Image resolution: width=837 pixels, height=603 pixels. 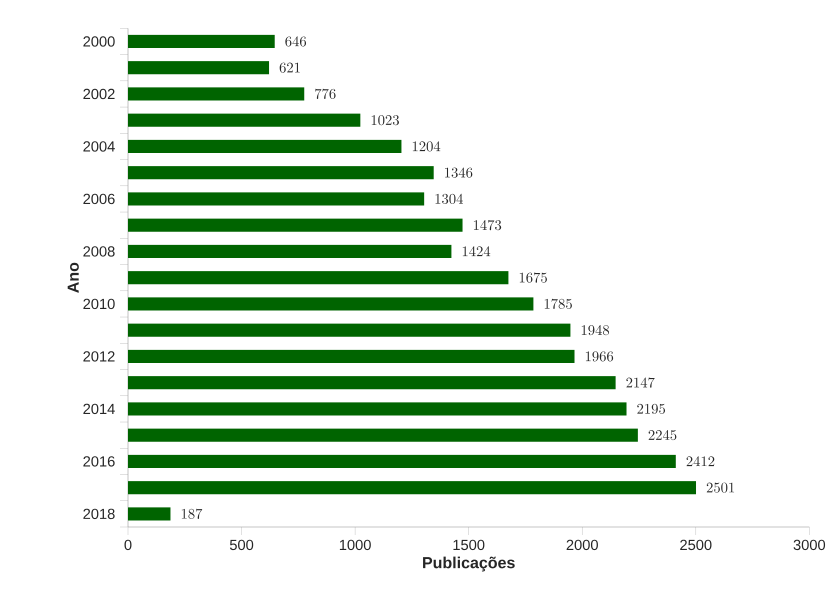 What do you see at coordinates (99, 41) in the screenshot?
I see `y-tick-label: 2000` at bounding box center [99, 41].